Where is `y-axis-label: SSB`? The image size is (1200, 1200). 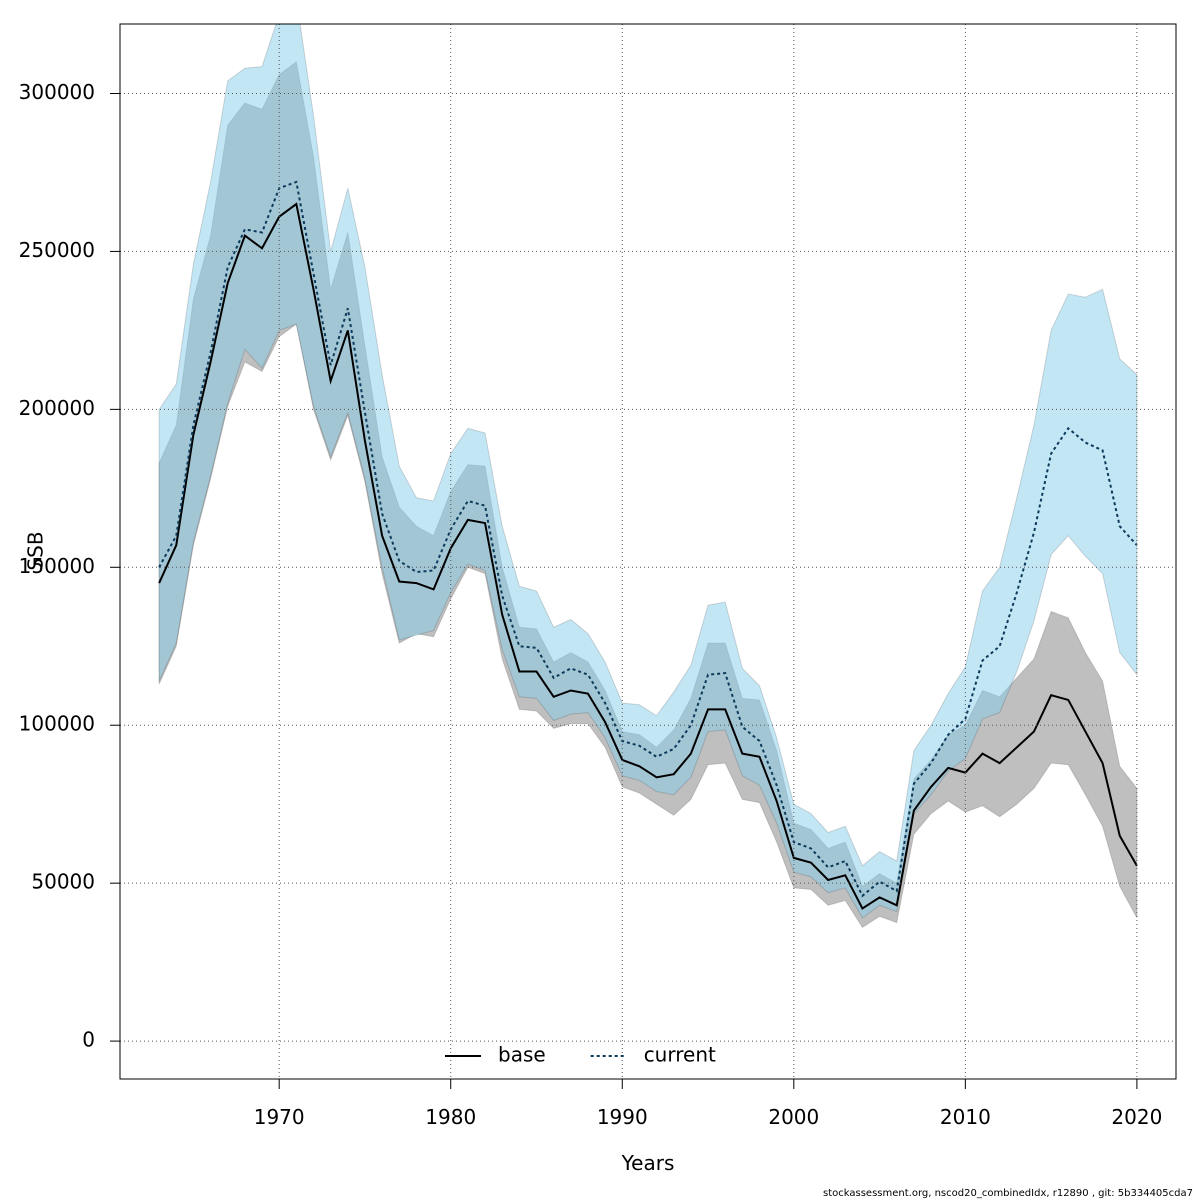
y-axis-label: SSB is located at coordinates (36, 550).